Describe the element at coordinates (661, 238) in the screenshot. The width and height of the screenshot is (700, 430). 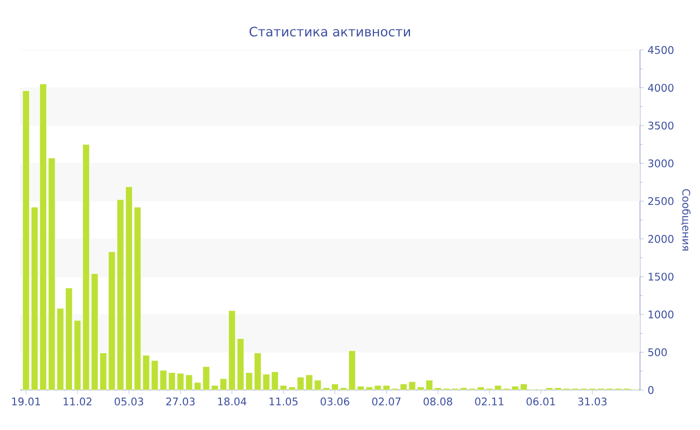
I see `y-tick-label: 2000` at that location.